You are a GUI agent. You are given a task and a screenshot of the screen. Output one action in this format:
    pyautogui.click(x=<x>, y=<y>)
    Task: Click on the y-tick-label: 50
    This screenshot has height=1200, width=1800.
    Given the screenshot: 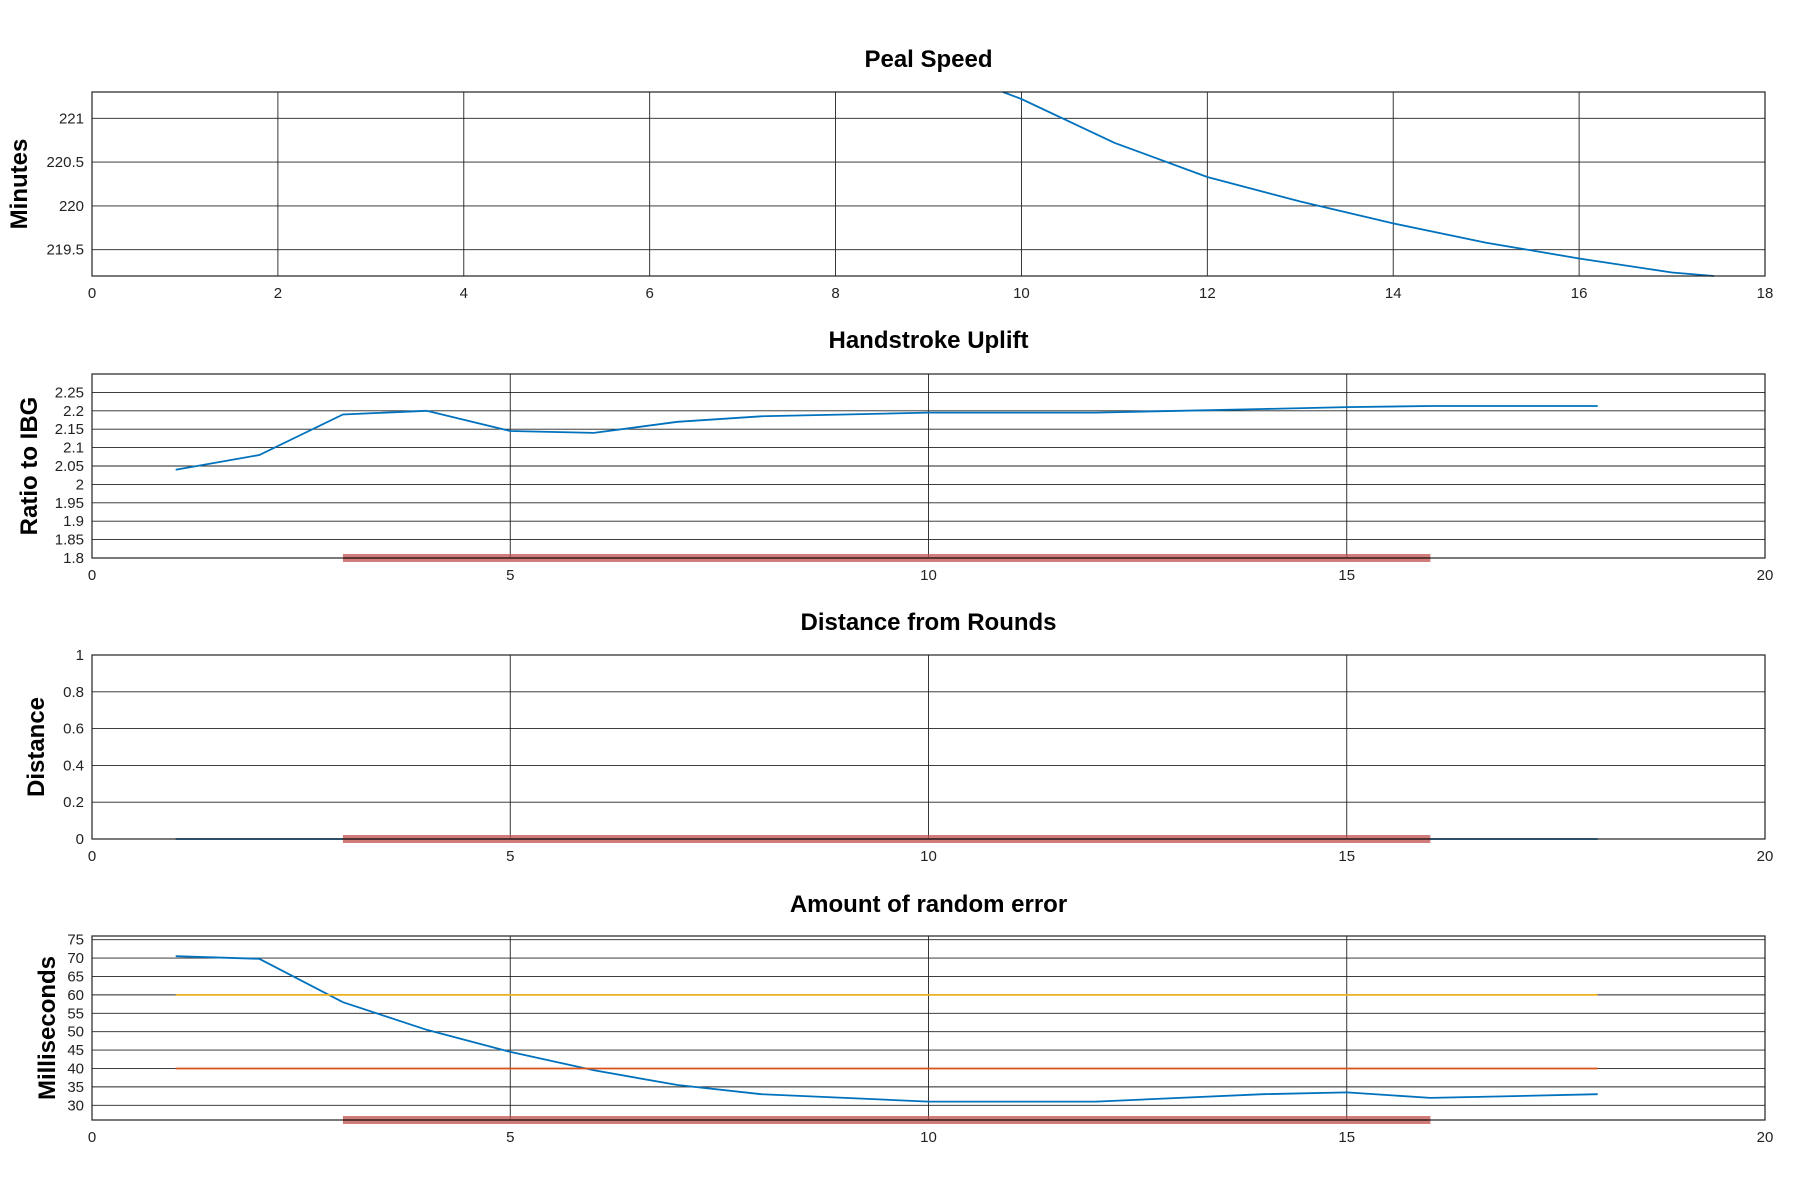 What is the action you would take?
    pyautogui.click(x=75, y=1032)
    